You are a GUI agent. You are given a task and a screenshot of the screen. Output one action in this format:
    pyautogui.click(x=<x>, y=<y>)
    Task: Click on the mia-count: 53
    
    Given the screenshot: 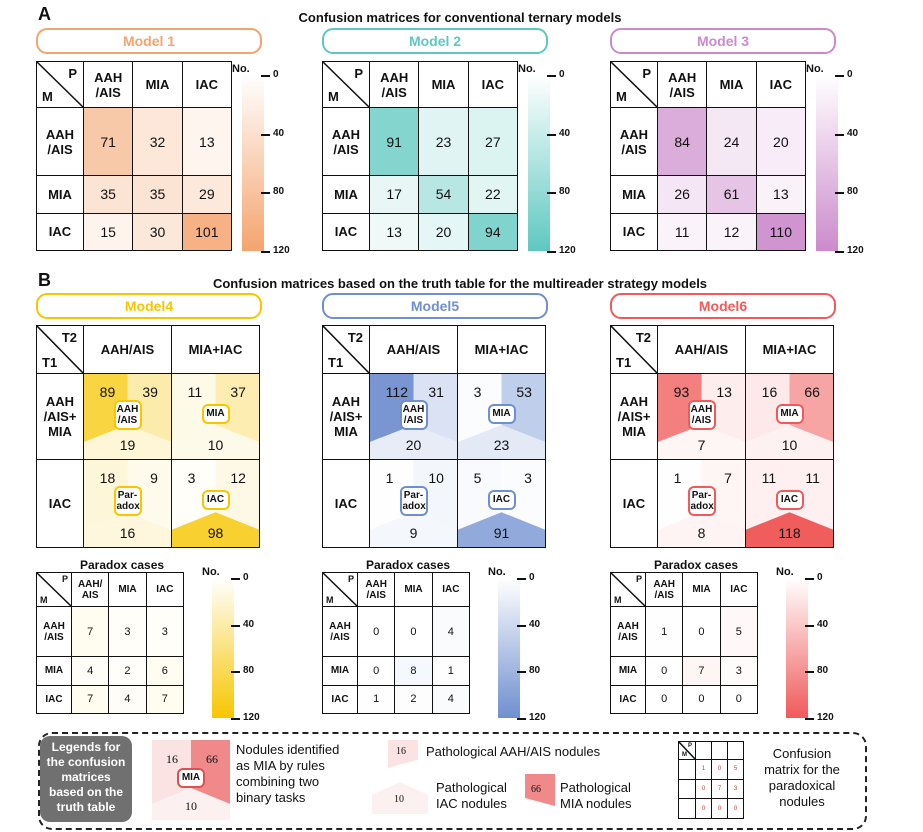 What is the action you would take?
    pyautogui.click(x=524, y=392)
    